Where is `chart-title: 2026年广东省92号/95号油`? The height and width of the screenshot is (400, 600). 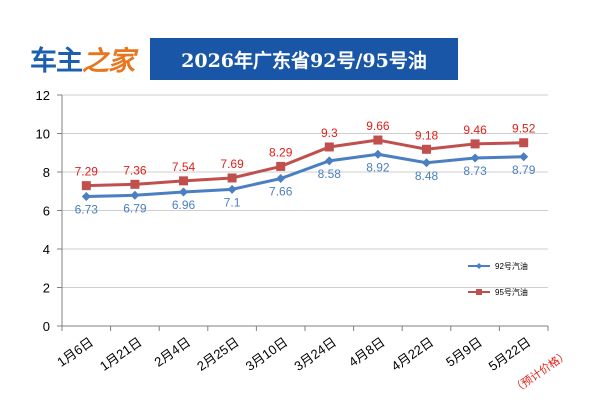
chart-title: 2026年广东省92号/95号油 is located at coordinates (304, 60).